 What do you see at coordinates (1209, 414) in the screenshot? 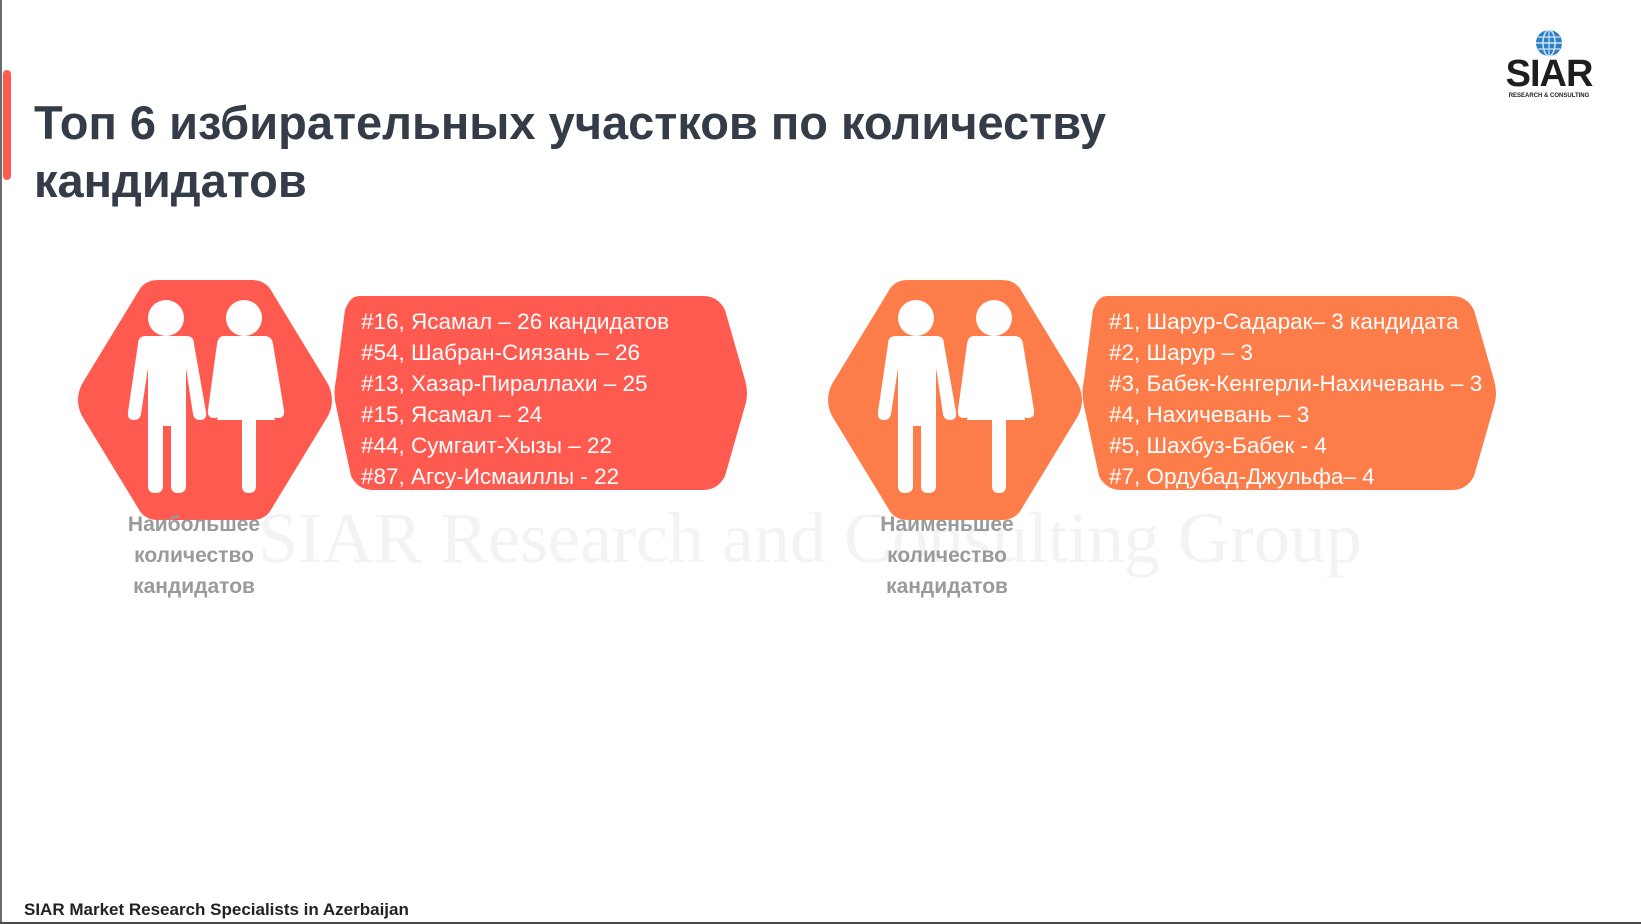
I see `list-item: #4, Нахичевань – 3` at bounding box center [1209, 414].